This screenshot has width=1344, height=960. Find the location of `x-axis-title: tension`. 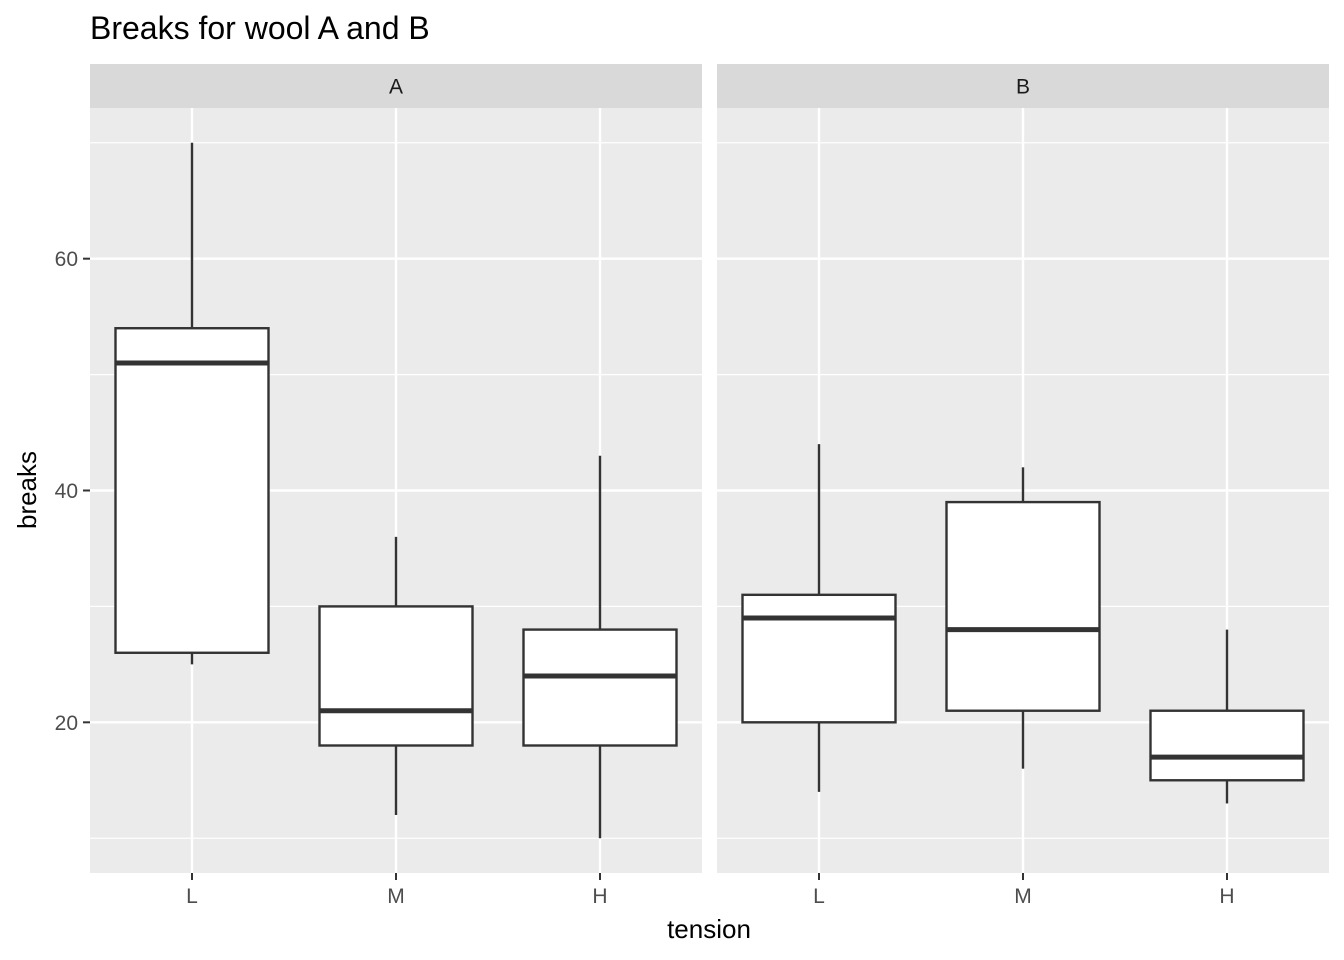

x-axis-title: tension is located at coordinates (709, 929).